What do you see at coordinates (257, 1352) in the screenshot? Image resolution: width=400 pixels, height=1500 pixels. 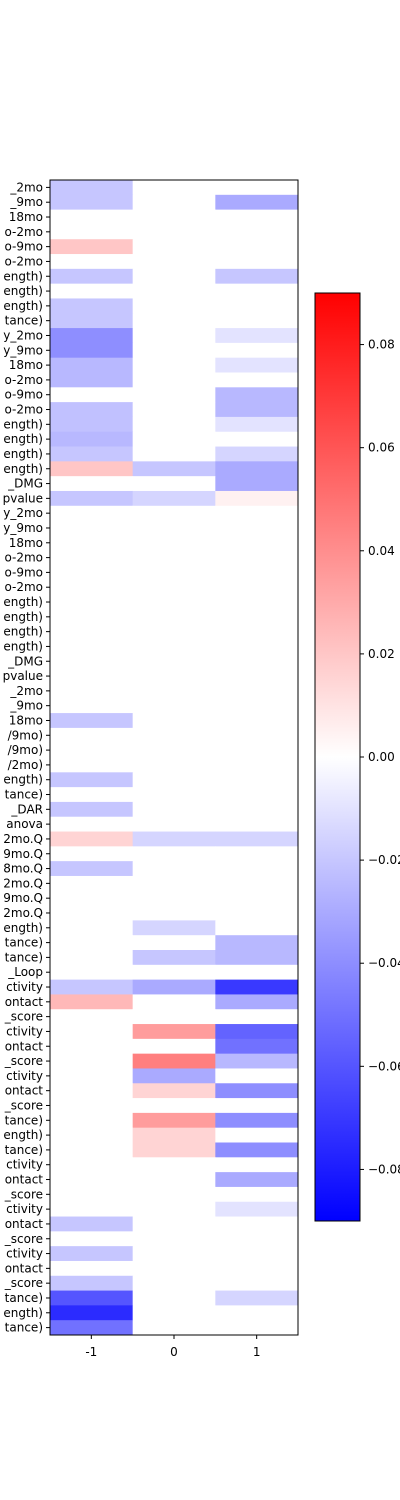 I see `x-tick-label: 1` at bounding box center [257, 1352].